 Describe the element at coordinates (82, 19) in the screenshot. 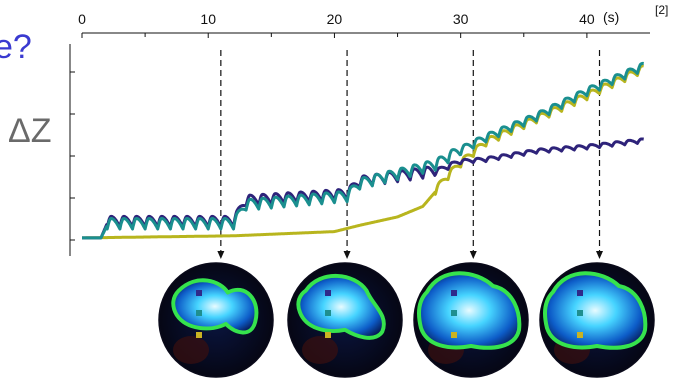

I see `x-tick-label: 0` at that location.